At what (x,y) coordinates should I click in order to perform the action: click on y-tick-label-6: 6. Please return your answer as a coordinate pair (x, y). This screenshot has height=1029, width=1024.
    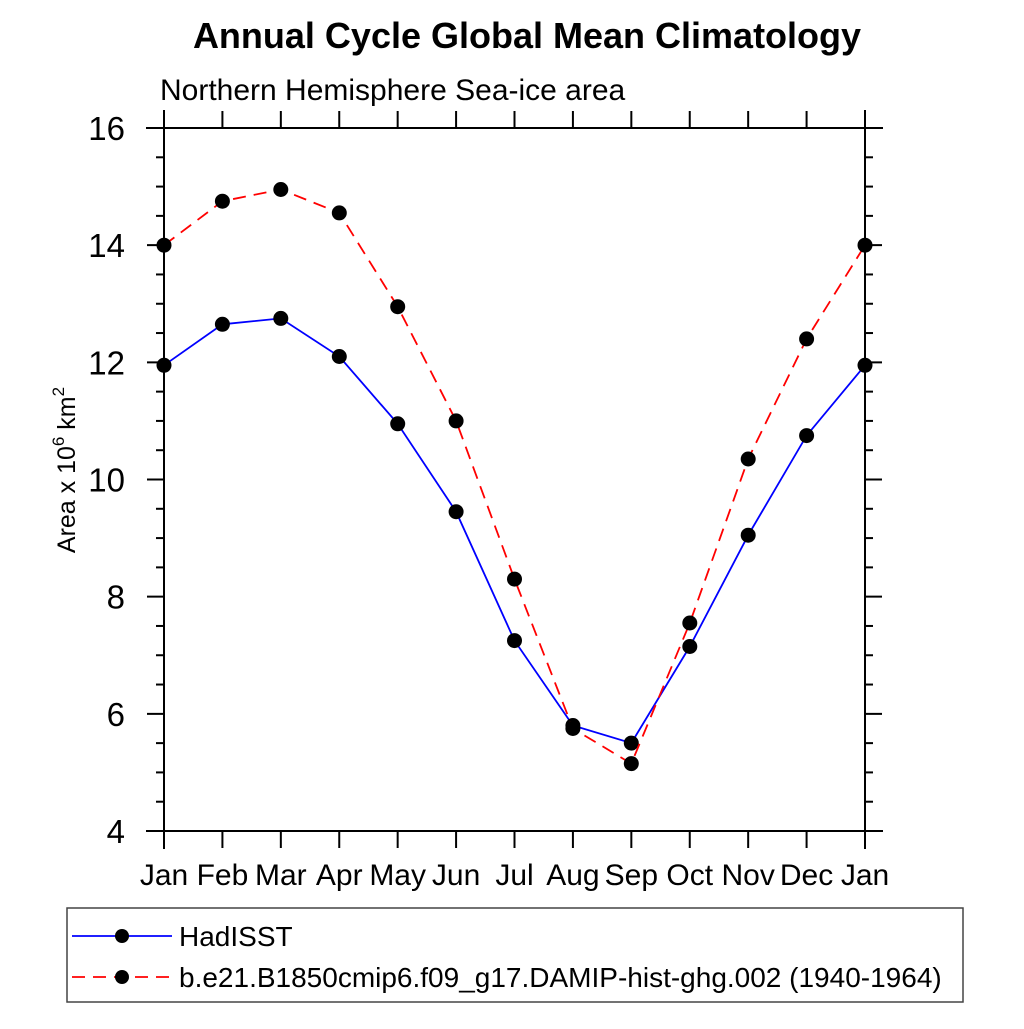
    Looking at the image, I should click on (116, 714).